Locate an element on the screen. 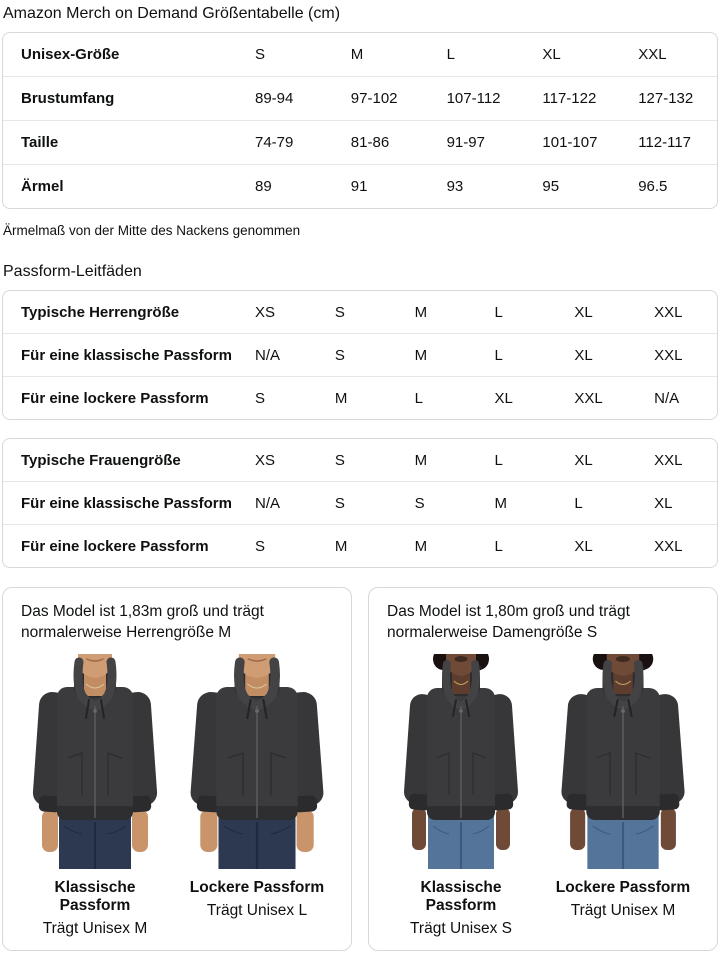 This screenshot has height=957, width=720. row-label: Brustumfang is located at coordinates (68, 98).